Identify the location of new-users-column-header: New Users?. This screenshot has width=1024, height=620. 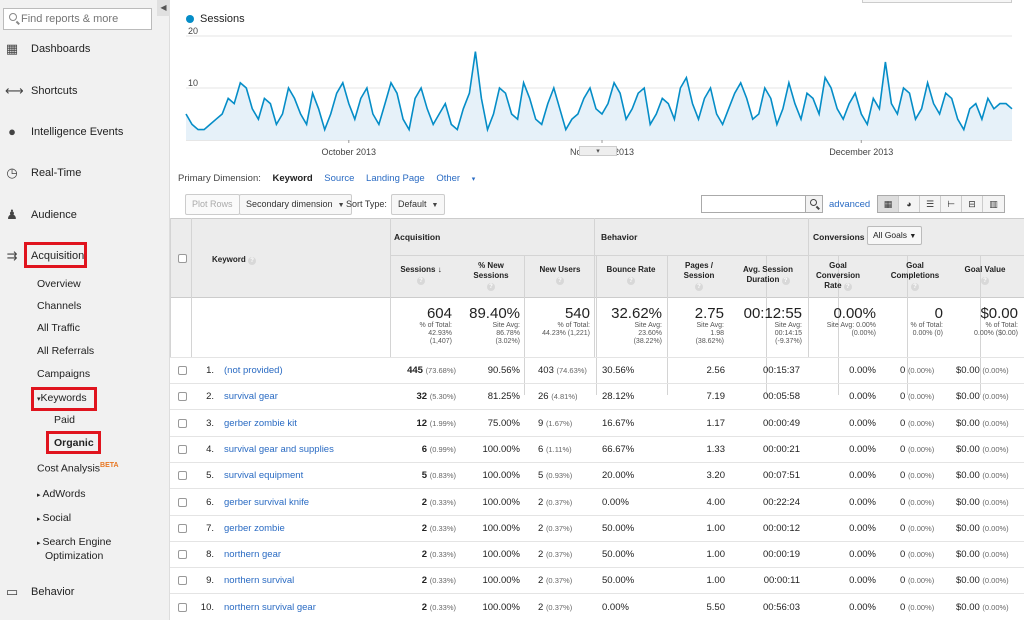
(560, 275).